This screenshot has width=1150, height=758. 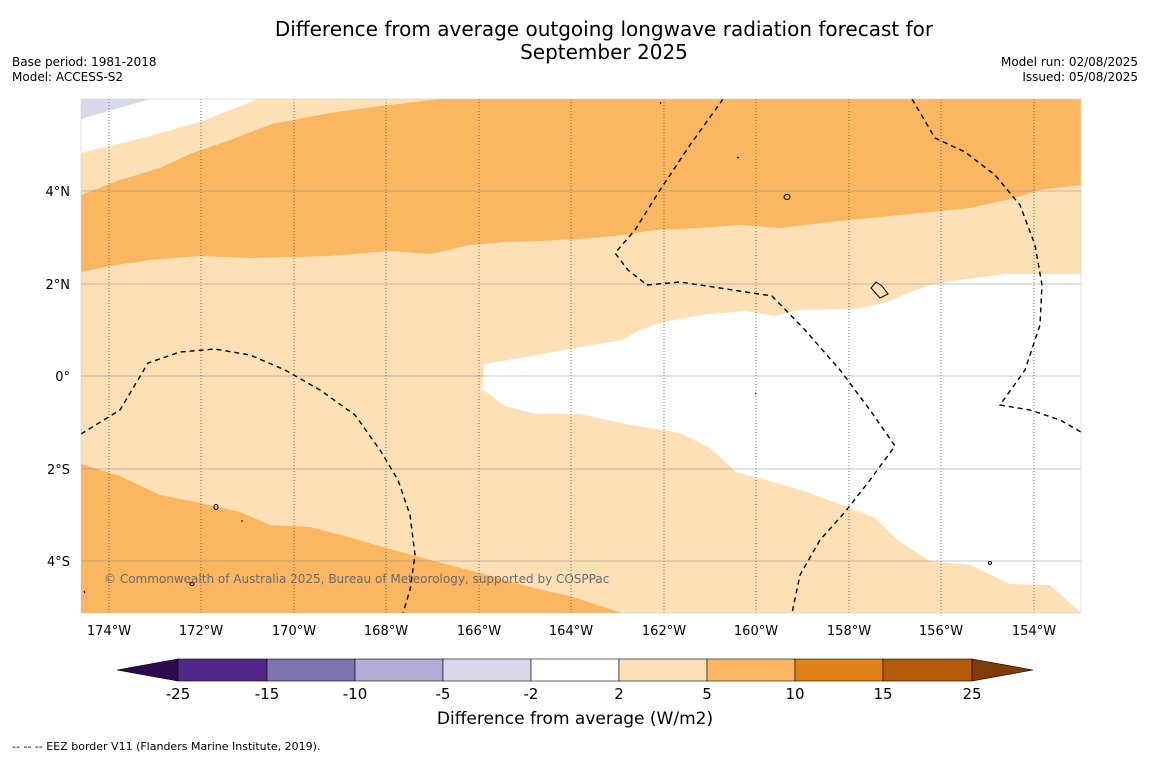 I want to click on latitude-axis: 4°N 2°N 0° 2°S 4°S, so click(x=58, y=377).